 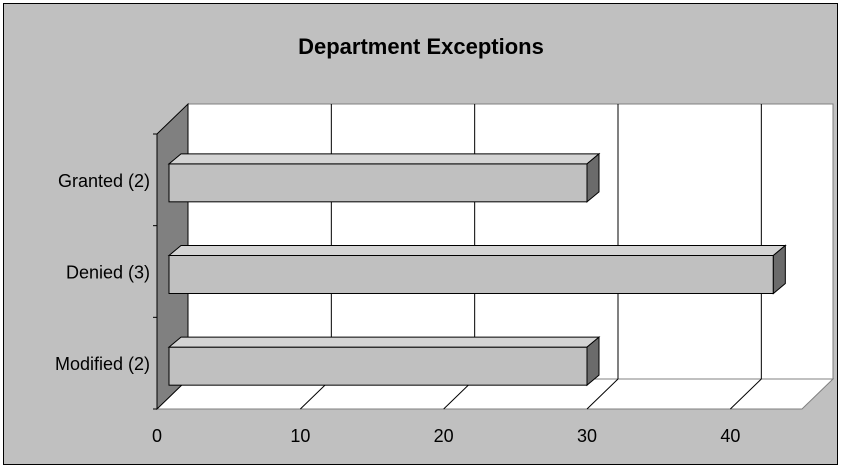 What do you see at coordinates (587, 436) in the screenshot?
I see `x-tick-label: 30` at bounding box center [587, 436].